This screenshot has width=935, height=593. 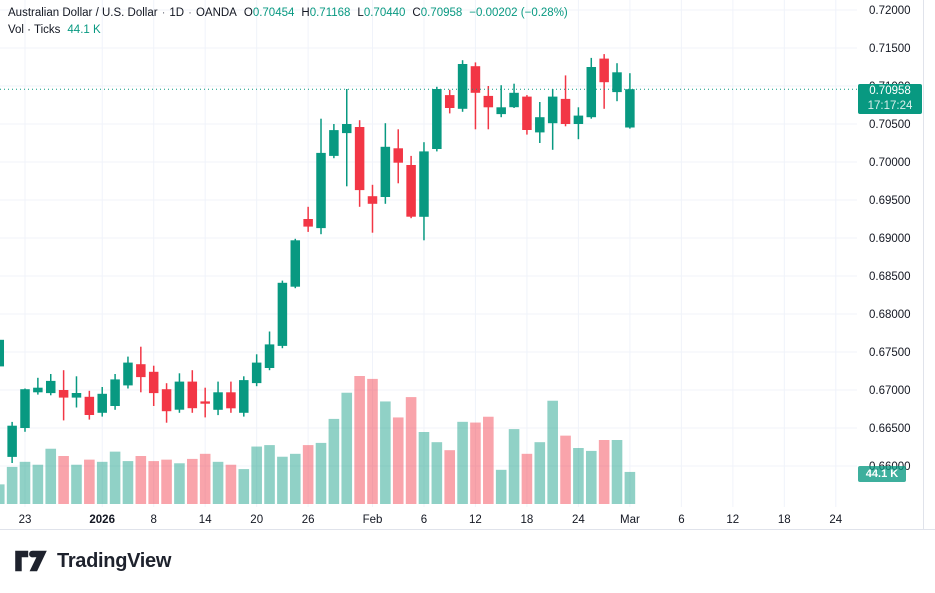 What do you see at coordinates (890, 353) in the screenshot?
I see `price-axis-label: 0.67500` at bounding box center [890, 353].